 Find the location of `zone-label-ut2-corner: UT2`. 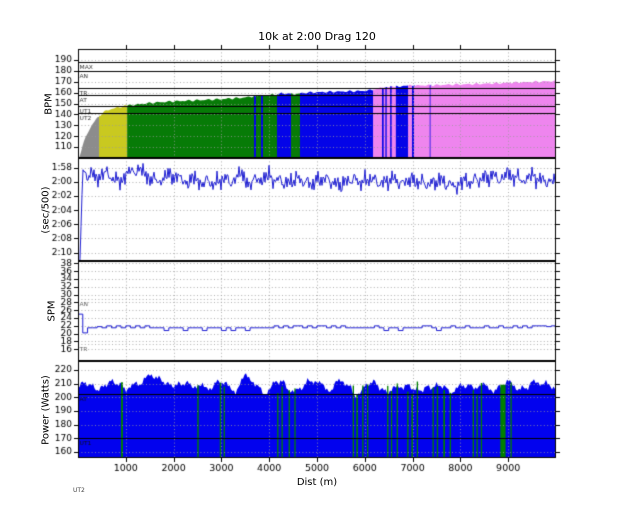

zone-label-ut2-corner: UT2 is located at coordinates (79, 490).